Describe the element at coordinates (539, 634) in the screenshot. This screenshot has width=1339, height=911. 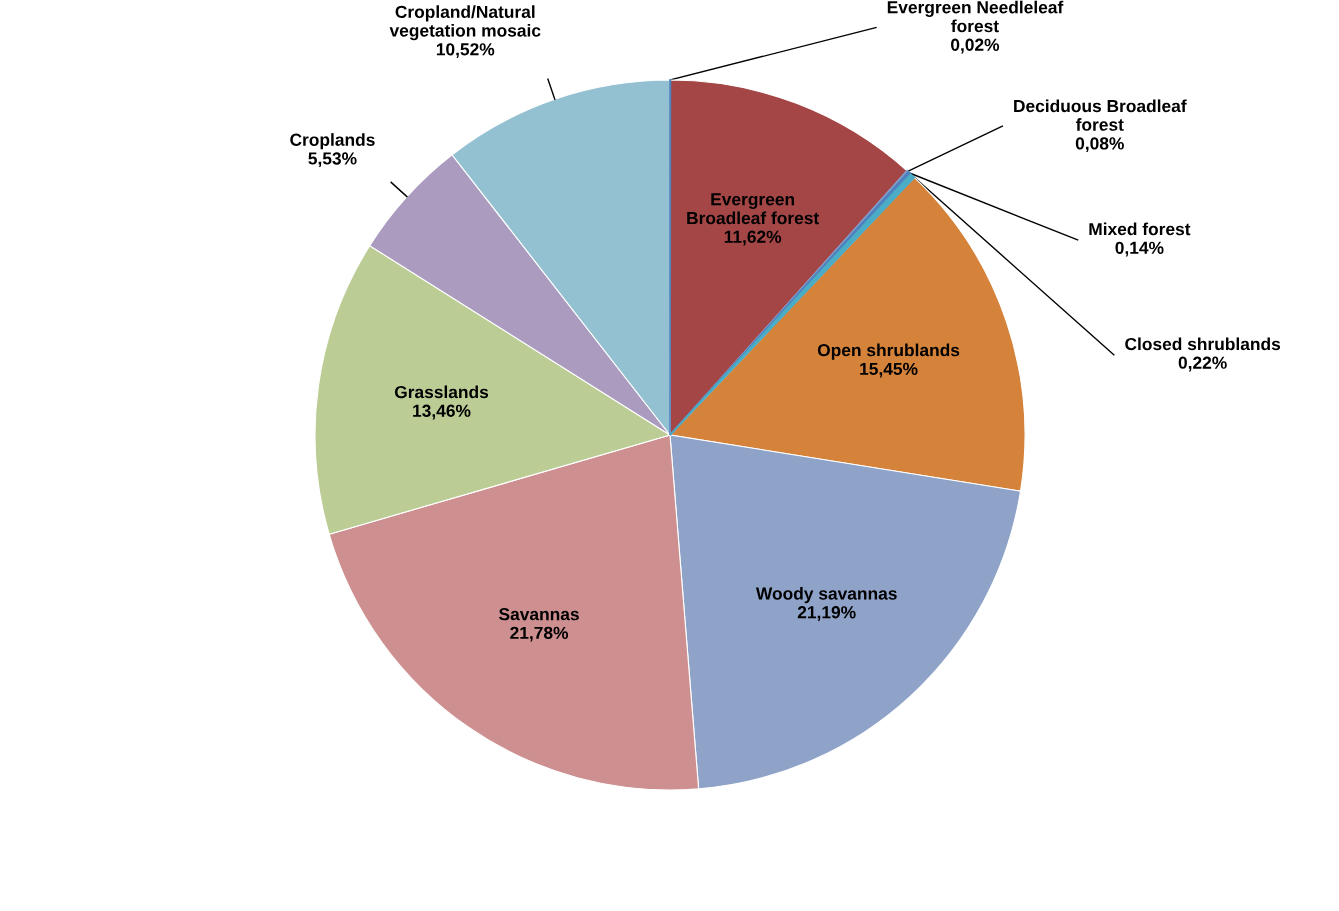
I see `data-label: 21,78%` at that location.